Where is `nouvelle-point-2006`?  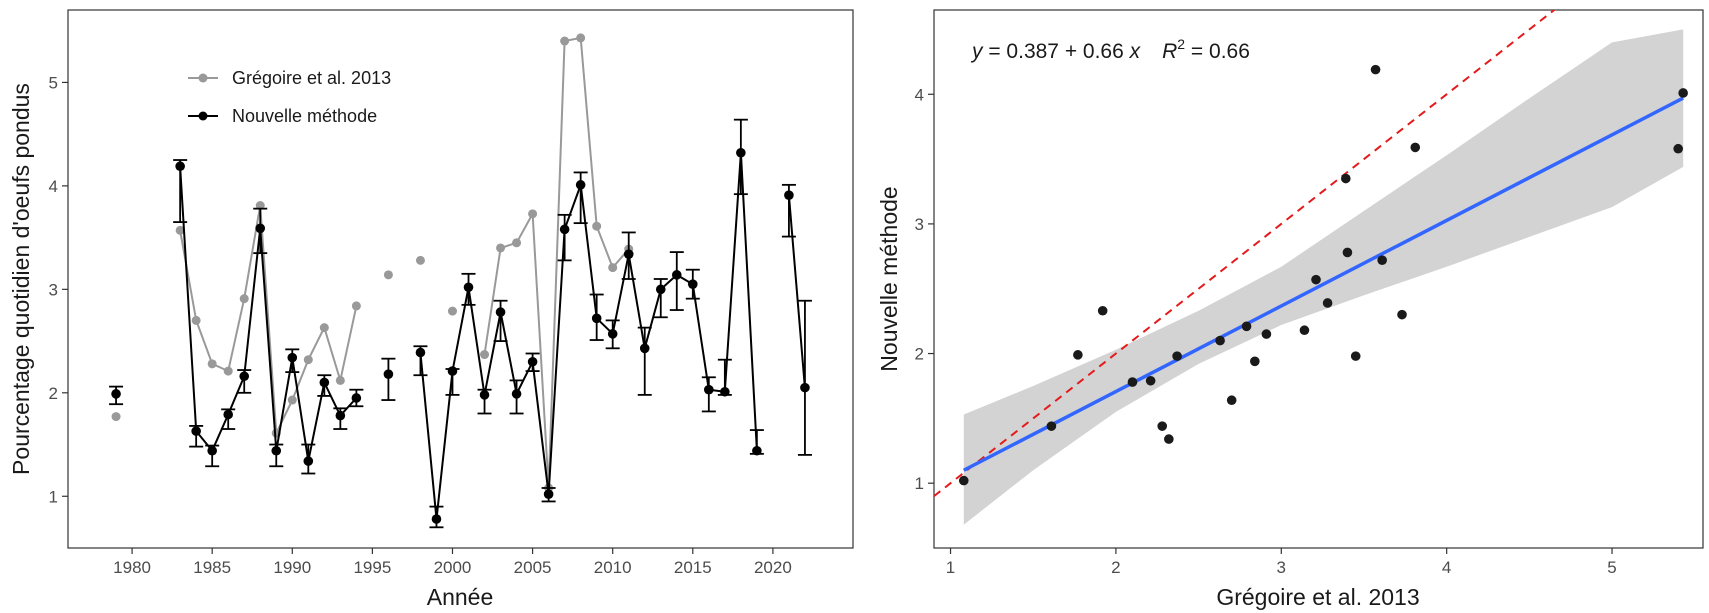 nouvelle-point-2006 is located at coordinates (548, 494).